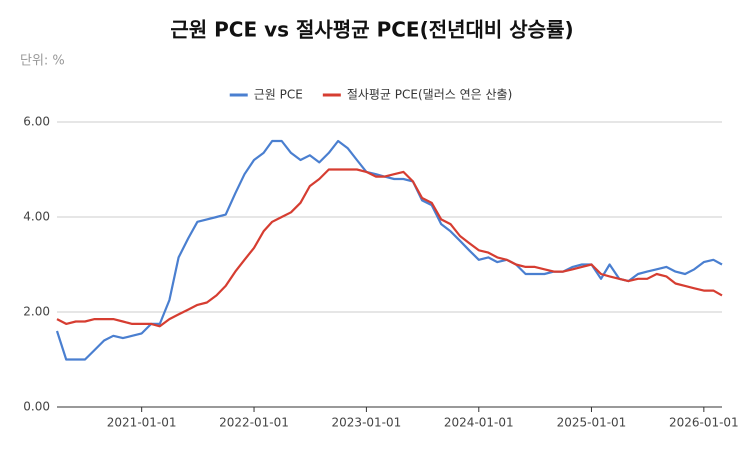 This screenshot has width=745, height=454. Describe the element at coordinates (479, 423) in the screenshot. I see `x-tick-label: 2024-01-01` at that location.